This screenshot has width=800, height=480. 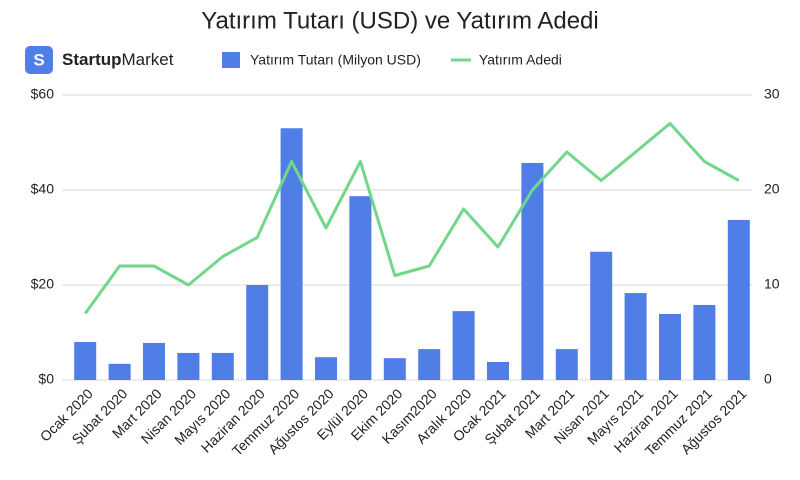 I want to click on legend: Yatırım Tutarı (Milyon USD) Yatırım Adedi, so click(x=392, y=60).